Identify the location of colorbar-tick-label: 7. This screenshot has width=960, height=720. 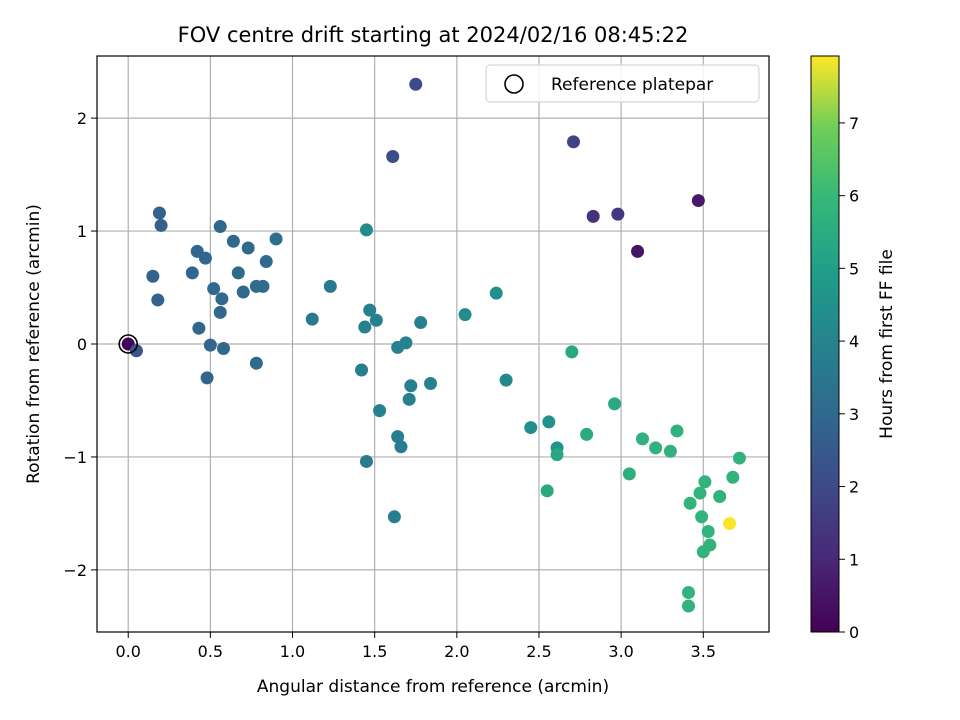
(854, 123).